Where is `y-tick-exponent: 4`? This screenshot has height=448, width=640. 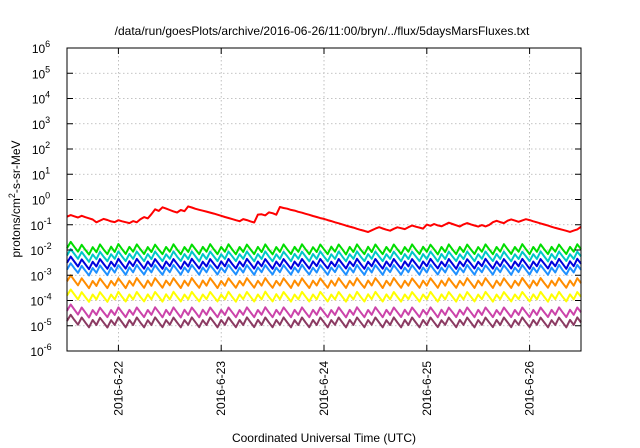 y-tick-exponent: 4 is located at coordinates (47, 95).